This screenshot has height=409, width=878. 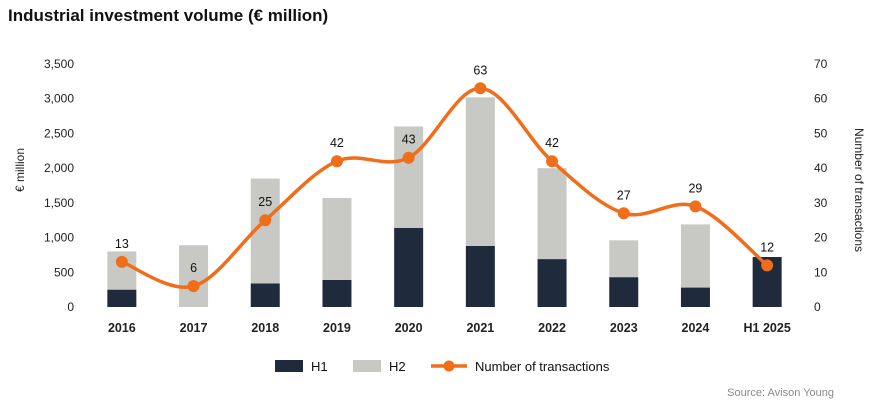 I want to click on left-tick-label: 0, so click(x=70, y=307).